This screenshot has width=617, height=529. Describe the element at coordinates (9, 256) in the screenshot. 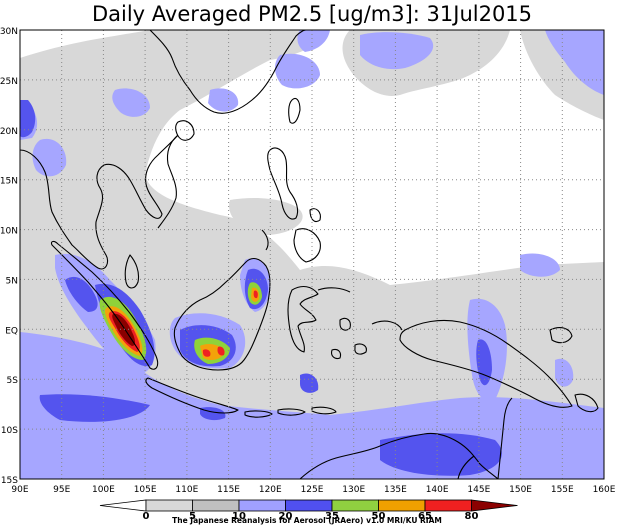

I see `latitude-axis-labels: 30N 25N 20N 15N 10N 5N EQ 5S 10S 15S` at that location.